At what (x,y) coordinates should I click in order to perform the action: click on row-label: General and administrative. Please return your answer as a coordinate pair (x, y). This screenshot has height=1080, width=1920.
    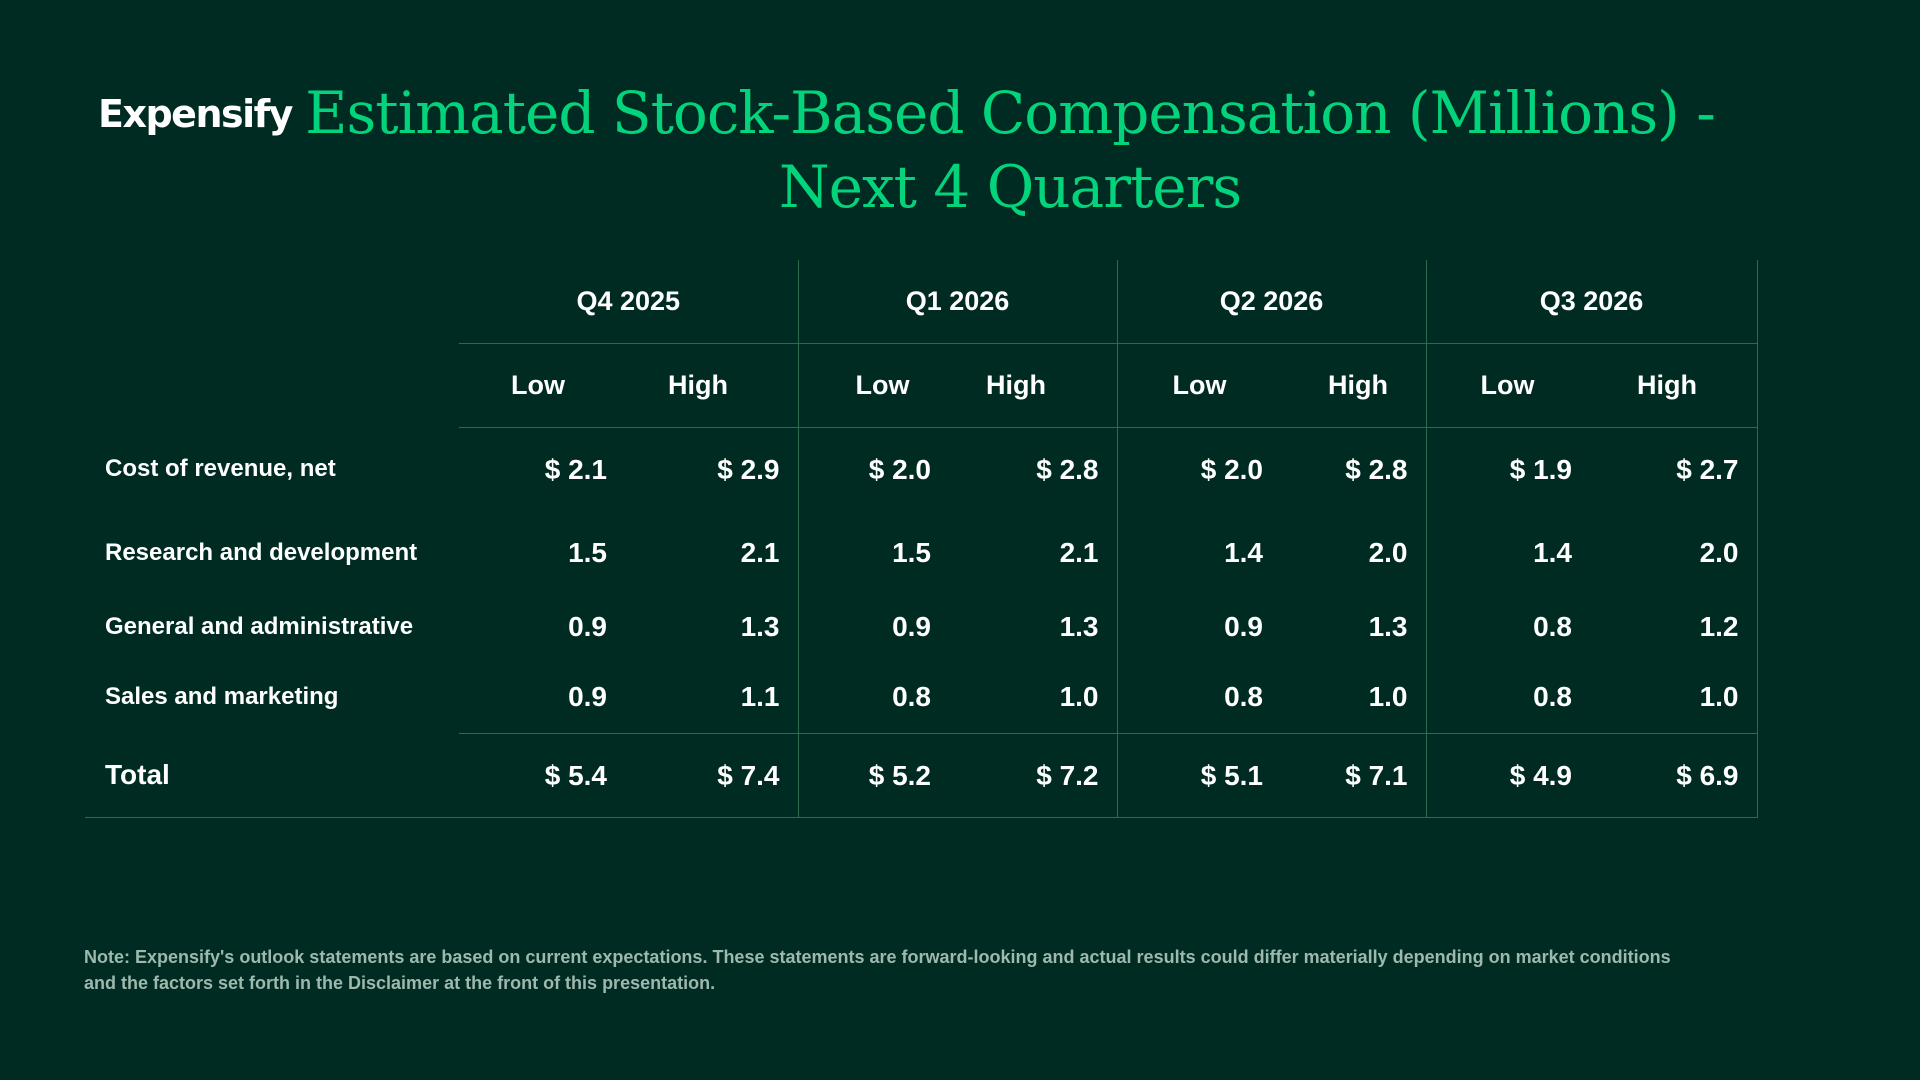
    Looking at the image, I should click on (259, 626).